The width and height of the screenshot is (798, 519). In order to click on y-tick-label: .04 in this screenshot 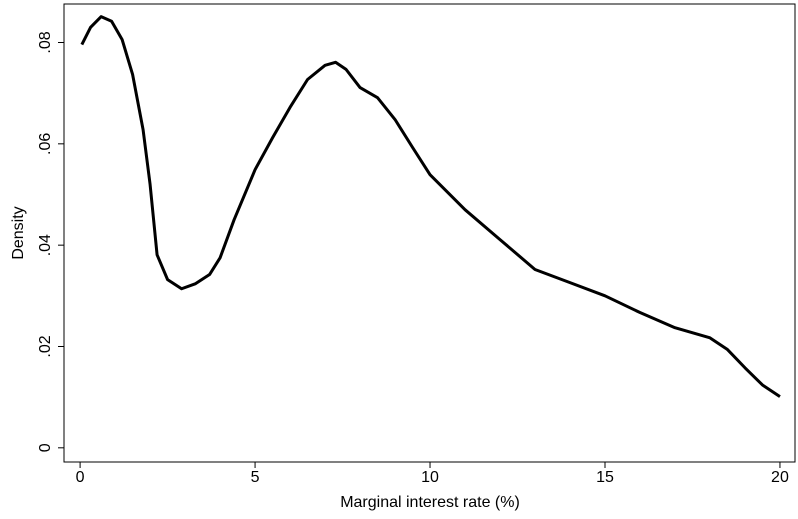, I will do `click(45, 245)`.